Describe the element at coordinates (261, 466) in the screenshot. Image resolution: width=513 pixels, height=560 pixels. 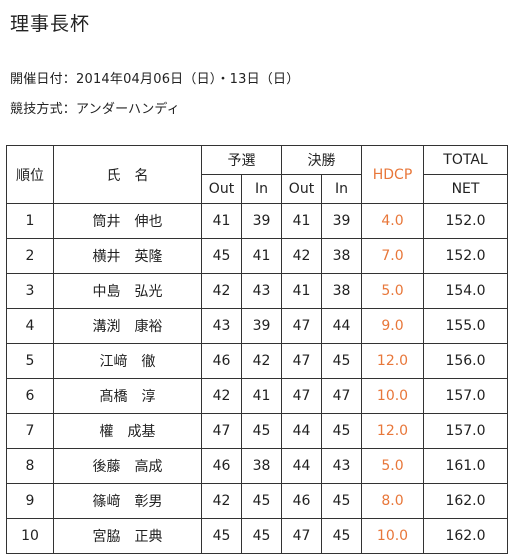
I see `qualifying-in-cell: 38` at that location.